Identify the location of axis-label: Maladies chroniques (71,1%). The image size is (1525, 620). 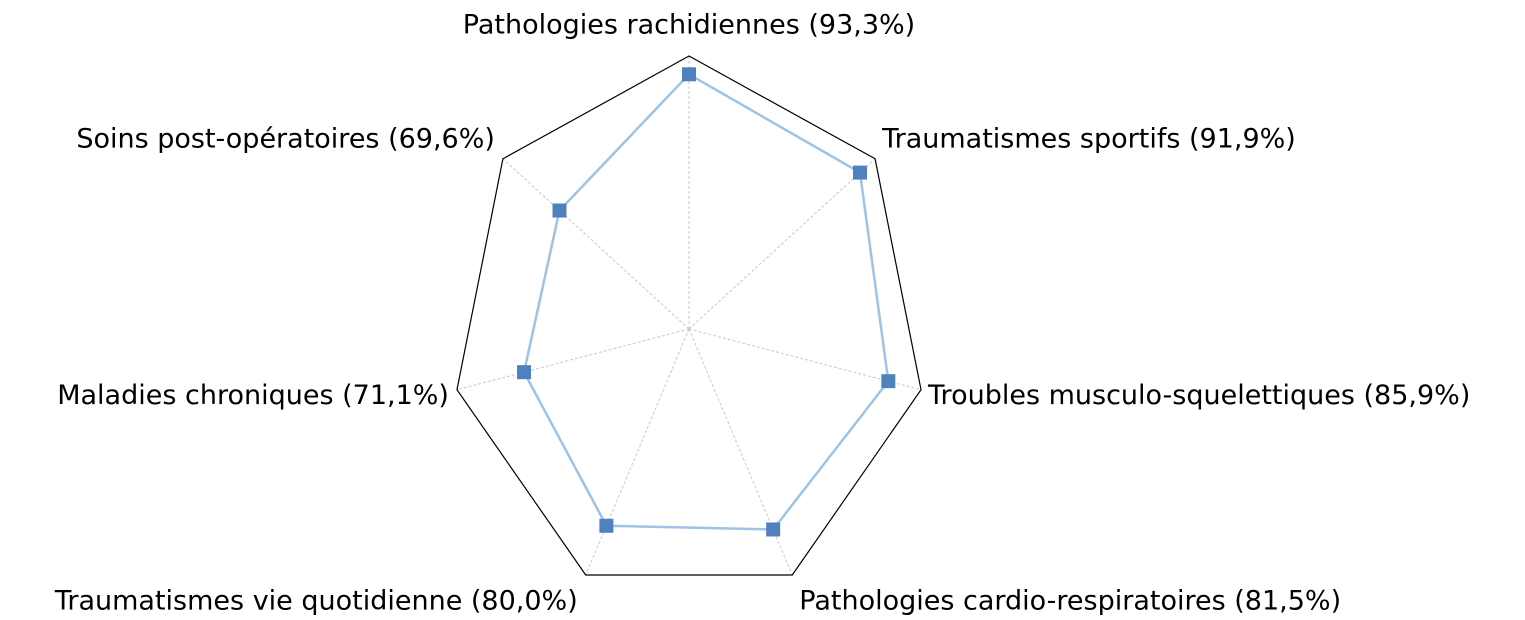
(253, 395).